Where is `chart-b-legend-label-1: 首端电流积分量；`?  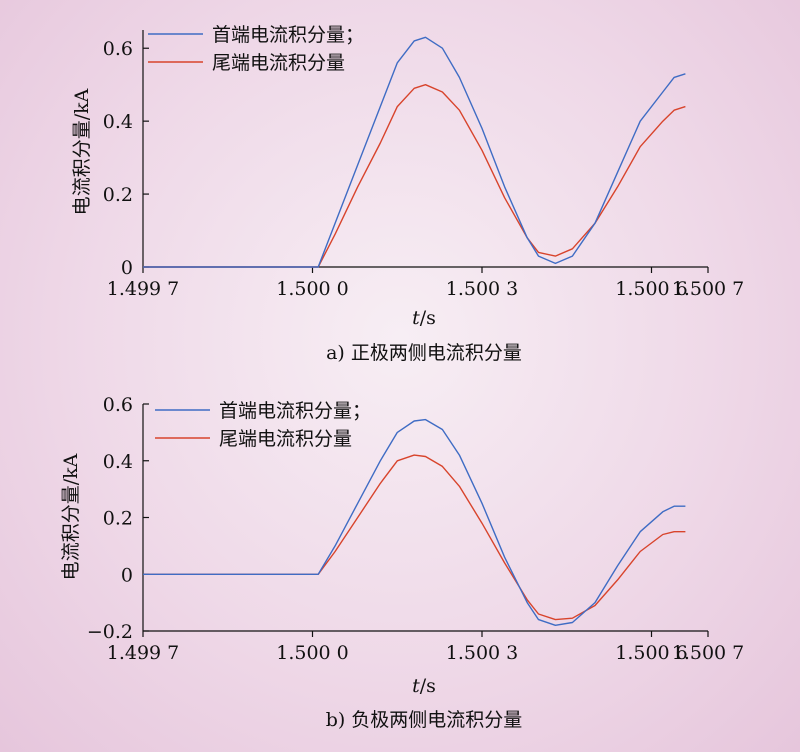
chart-b-legend-label-1: 首端电流积分量； is located at coordinates (295, 411).